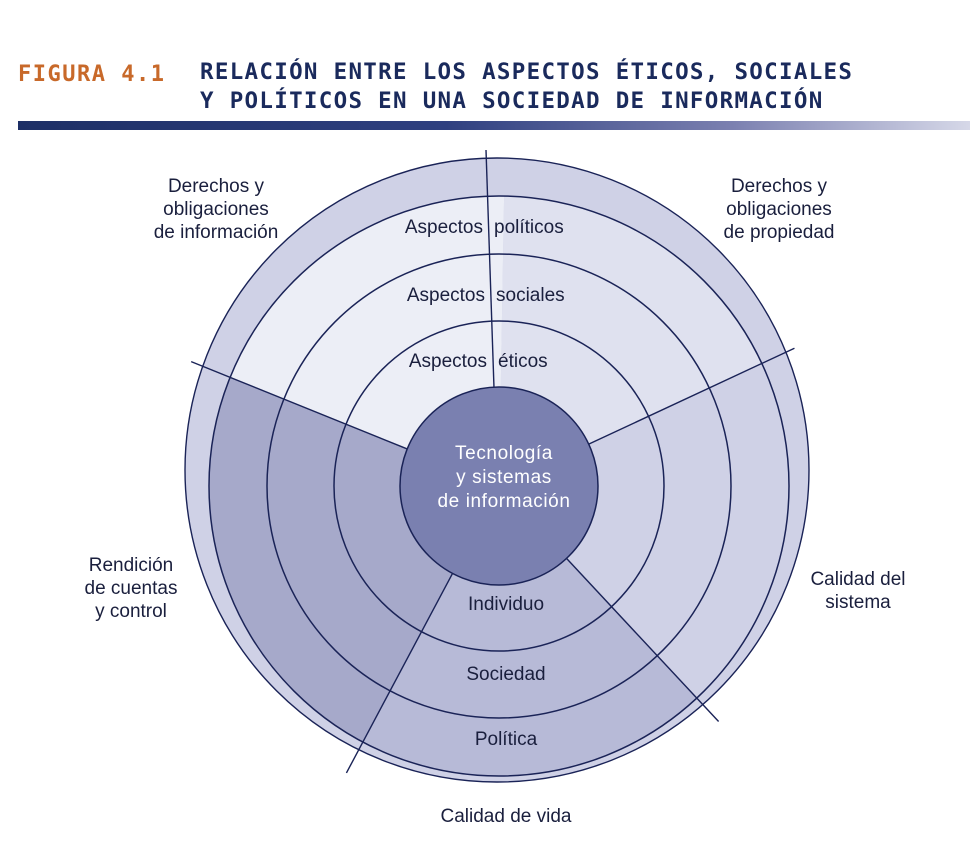 The height and width of the screenshot is (854, 970). Describe the element at coordinates (857, 579) in the screenshot. I see `label-calidad-sistema-line-1: Calidad del` at that location.